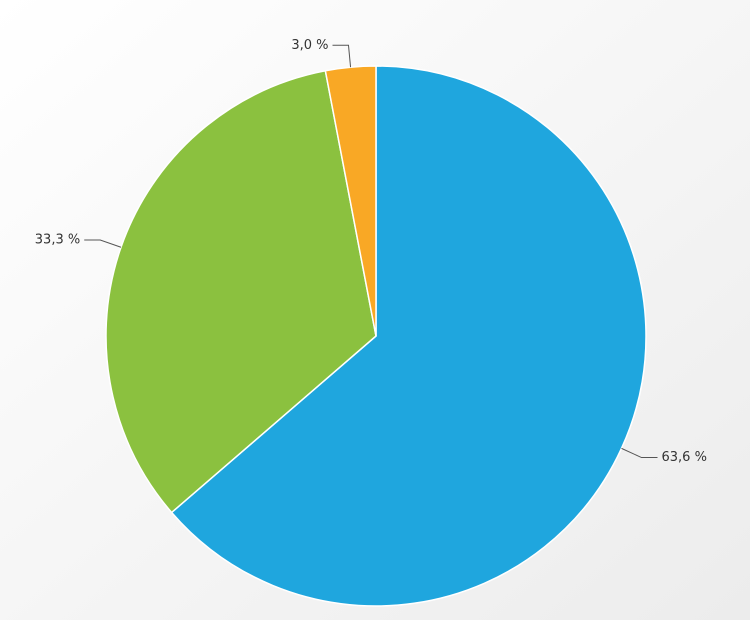 The width and height of the screenshot is (750, 620). I want to click on data-label: 63,6 %, so click(684, 457).